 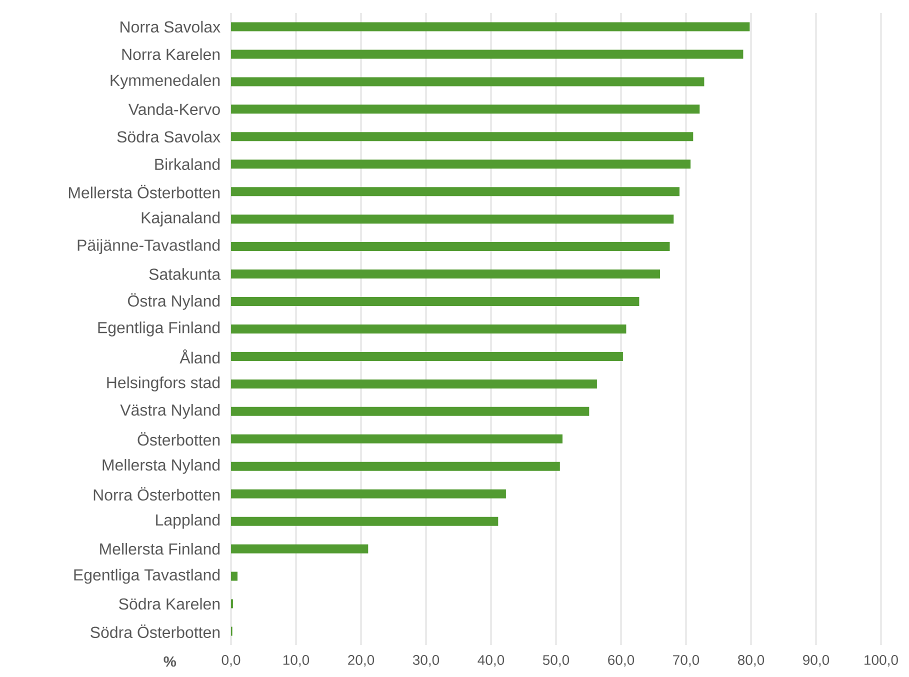 What do you see at coordinates (170, 26) in the screenshot?
I see `y-tick-label: Norra Savolax` at bounding box center [170, 26].